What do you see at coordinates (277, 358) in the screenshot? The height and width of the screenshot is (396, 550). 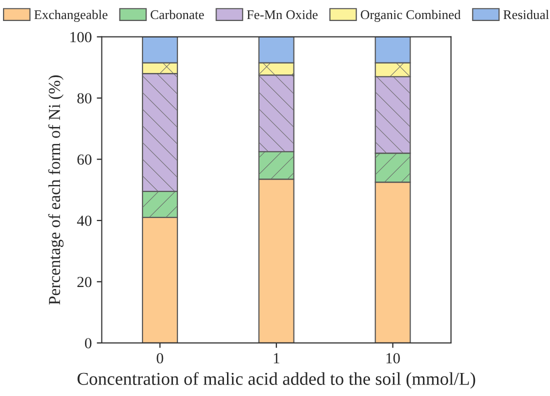 I see `x-tick-label: 1` at bounding box center [277, 358].